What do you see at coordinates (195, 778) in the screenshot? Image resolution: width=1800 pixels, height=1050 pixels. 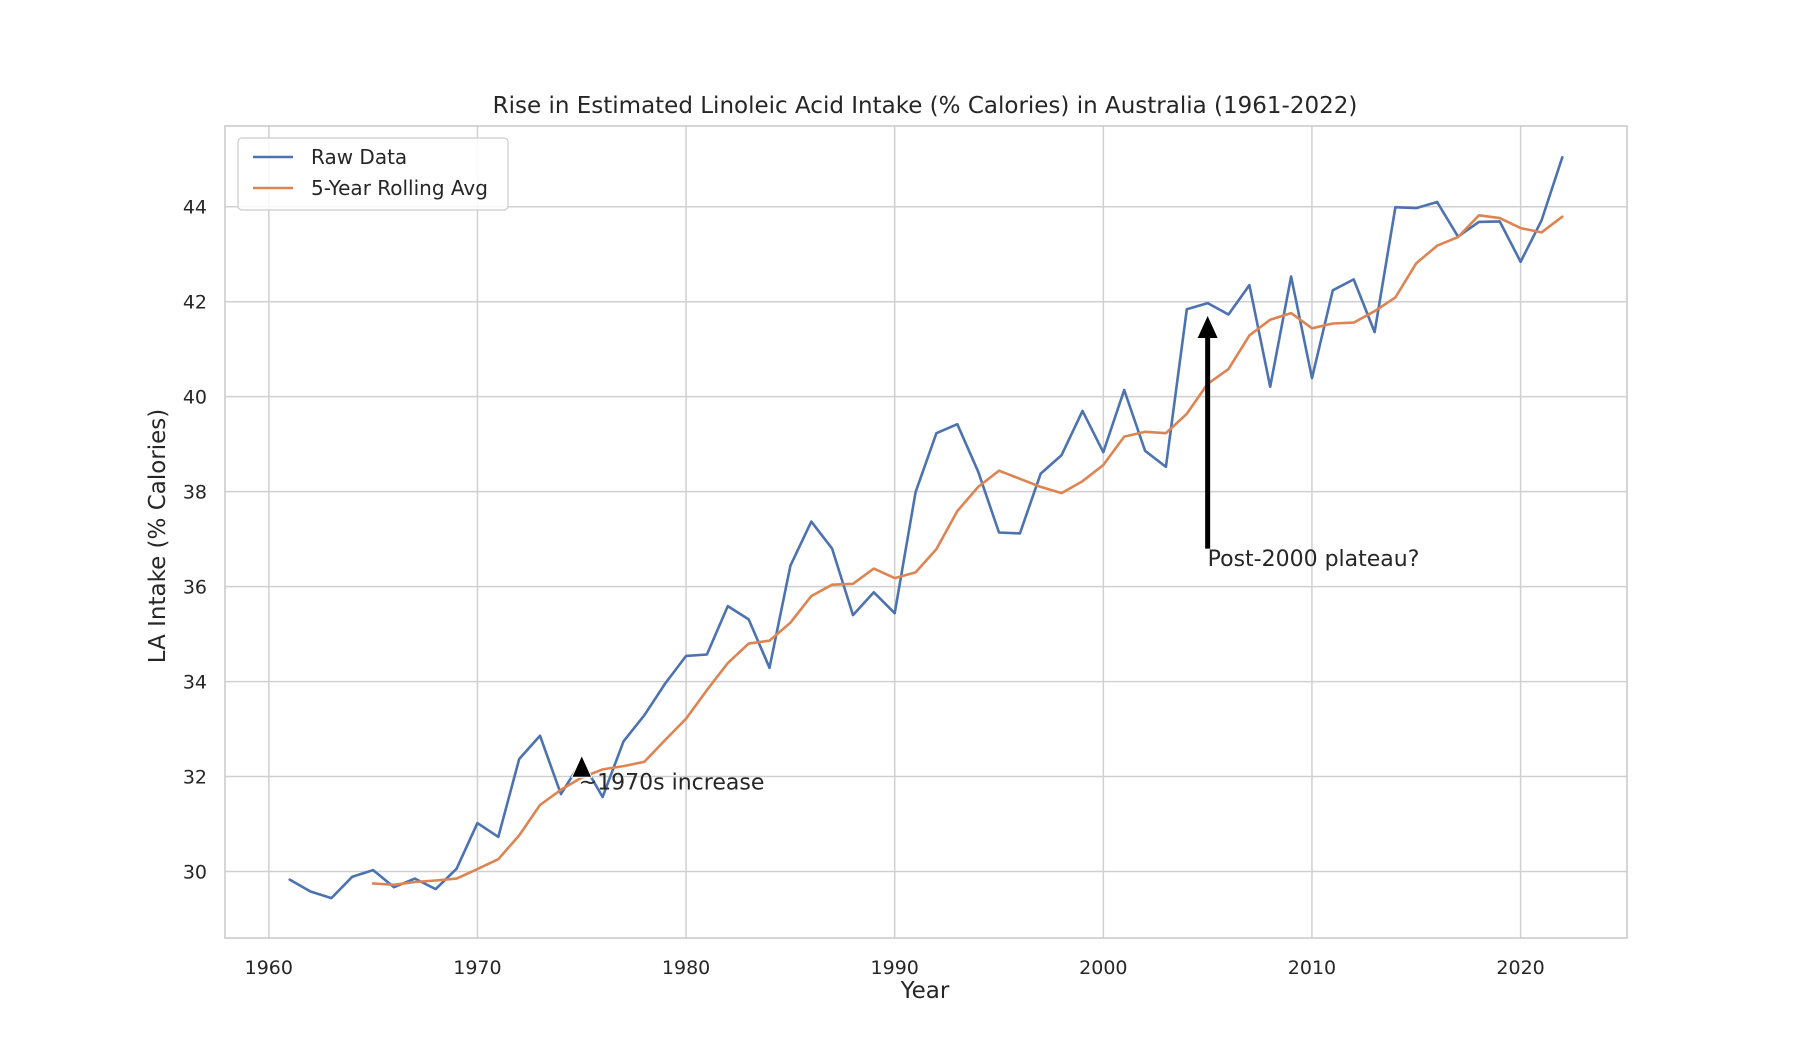 I see `y-tick-label: 32` at bounding box center [195, 778].